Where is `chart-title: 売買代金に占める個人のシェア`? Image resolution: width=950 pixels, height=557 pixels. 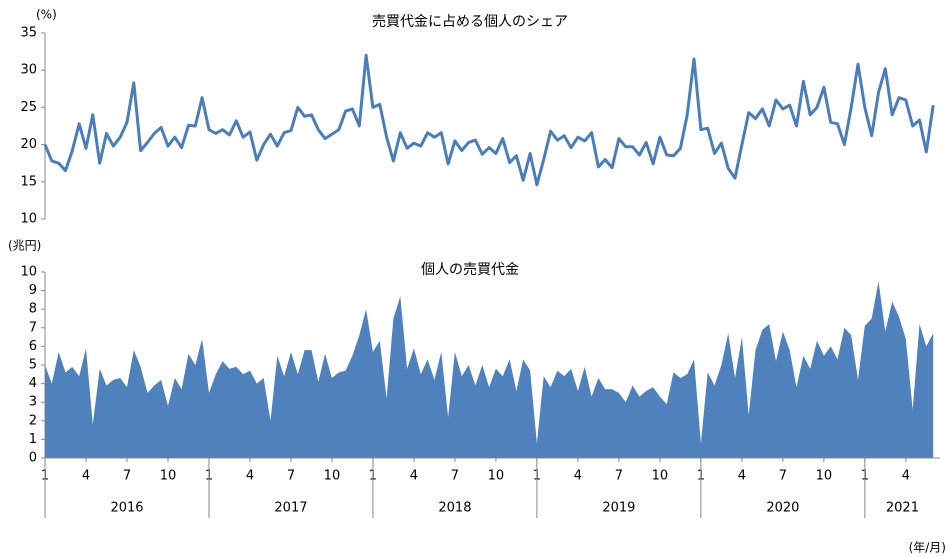 chart-title: 売買代金に占める個人のシェア is located at coordinates (470, 22).